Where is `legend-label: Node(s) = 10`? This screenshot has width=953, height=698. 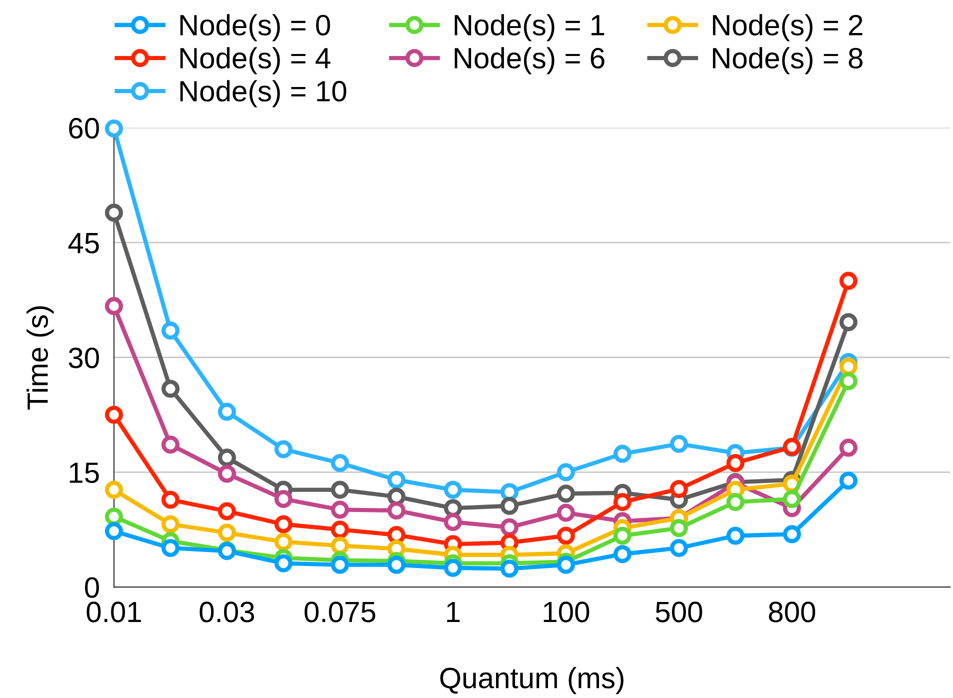 legend-label: Node(s) = 10 is located at coordinates (263, 94).